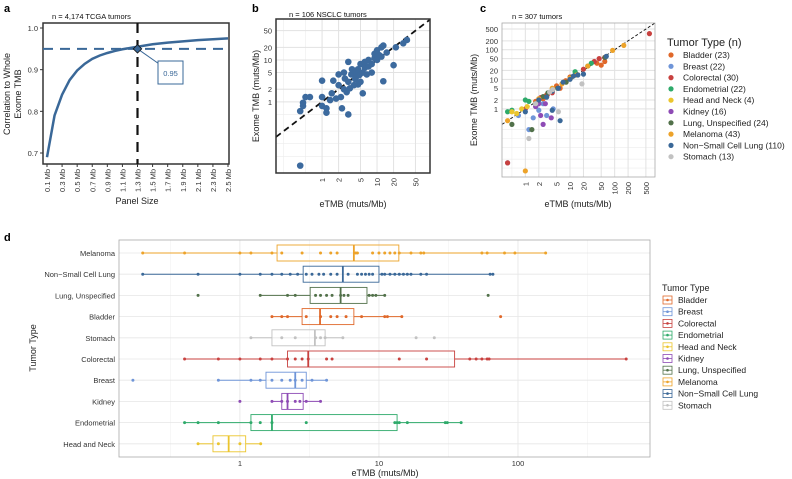  I want to click on legend-swatch-dot, so click(667, 393).